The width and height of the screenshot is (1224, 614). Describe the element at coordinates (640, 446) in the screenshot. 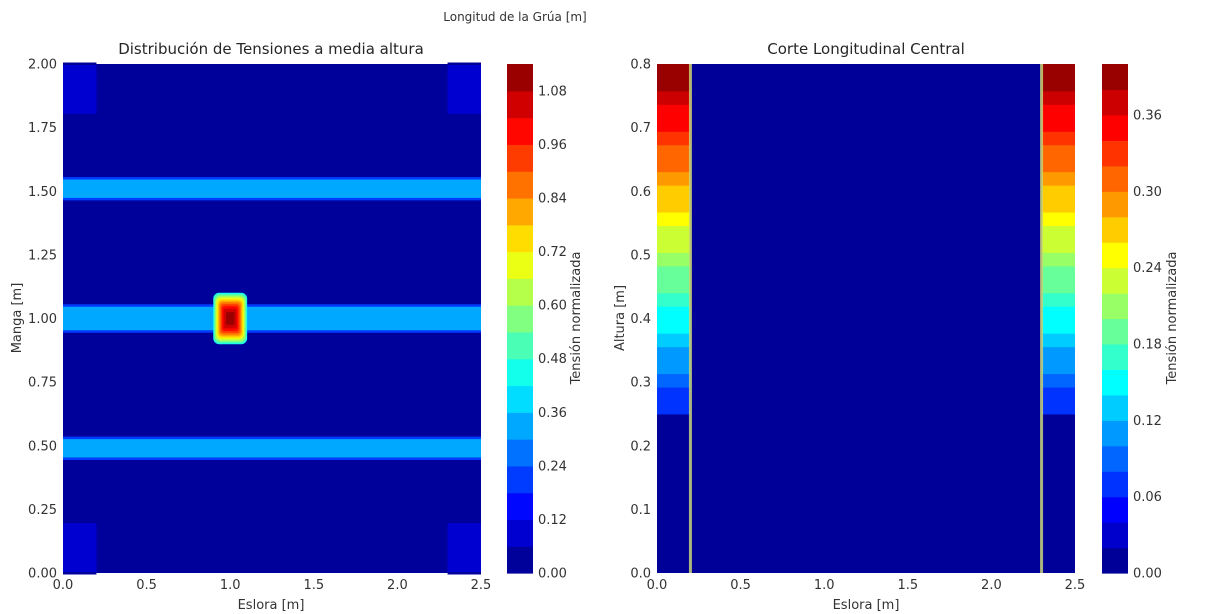

I see `y-tick-label: 0.2` at that location.